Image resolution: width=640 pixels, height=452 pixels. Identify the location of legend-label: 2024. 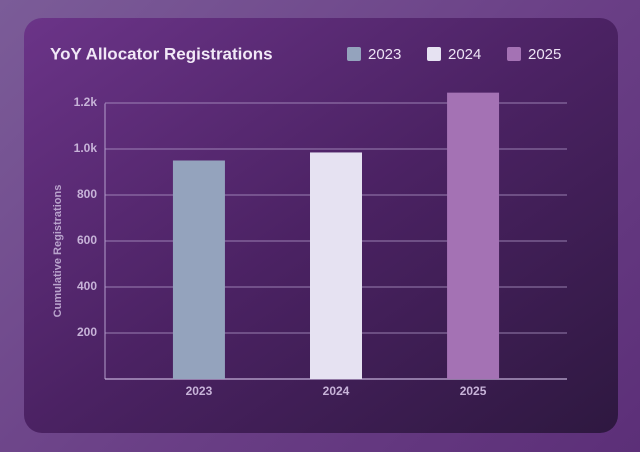
(464, 54).